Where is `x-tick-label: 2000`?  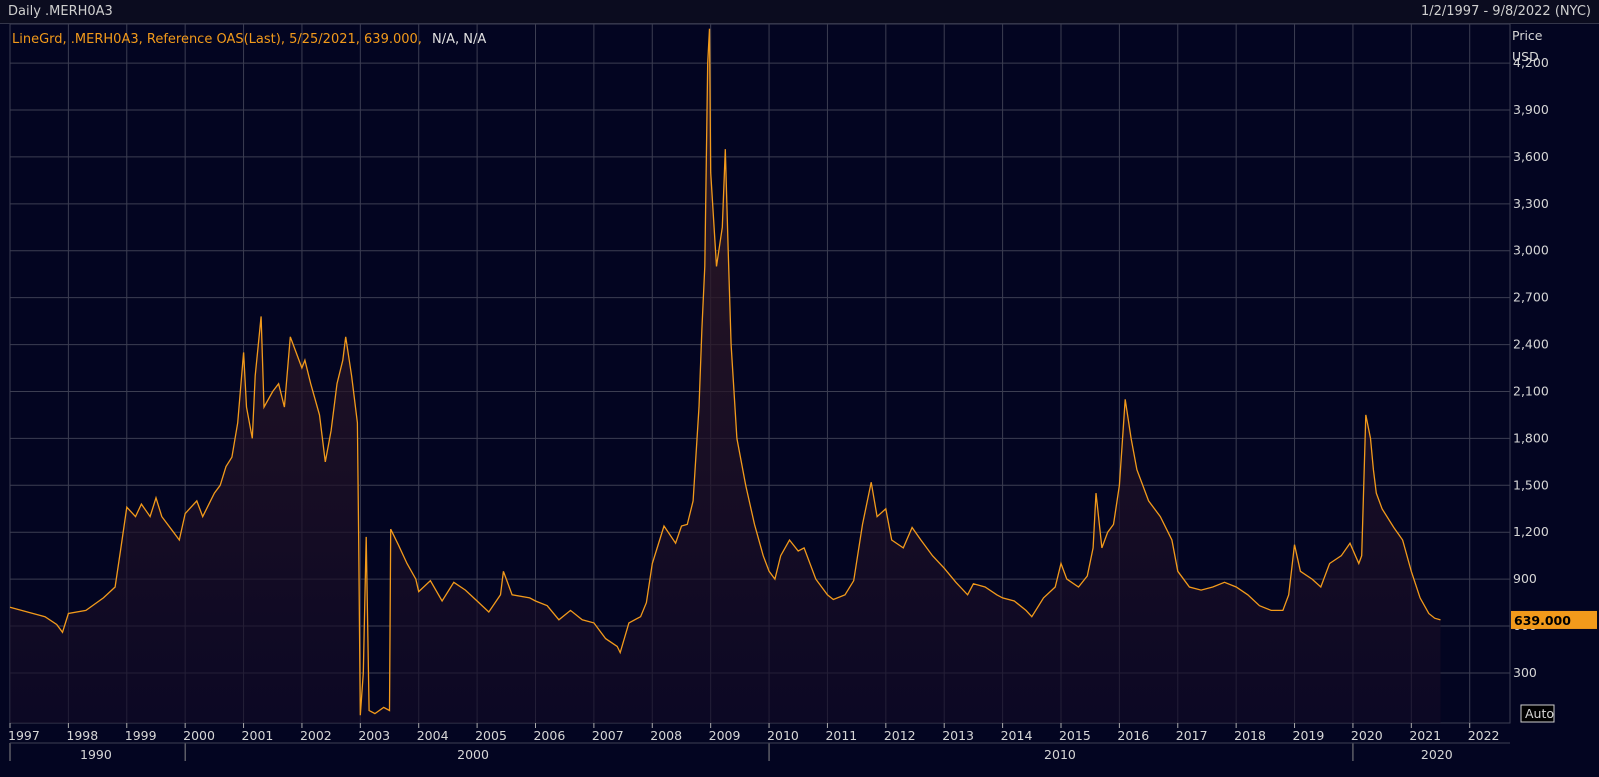
x-tick-label: 2000 is located at coordinates (199, 735).